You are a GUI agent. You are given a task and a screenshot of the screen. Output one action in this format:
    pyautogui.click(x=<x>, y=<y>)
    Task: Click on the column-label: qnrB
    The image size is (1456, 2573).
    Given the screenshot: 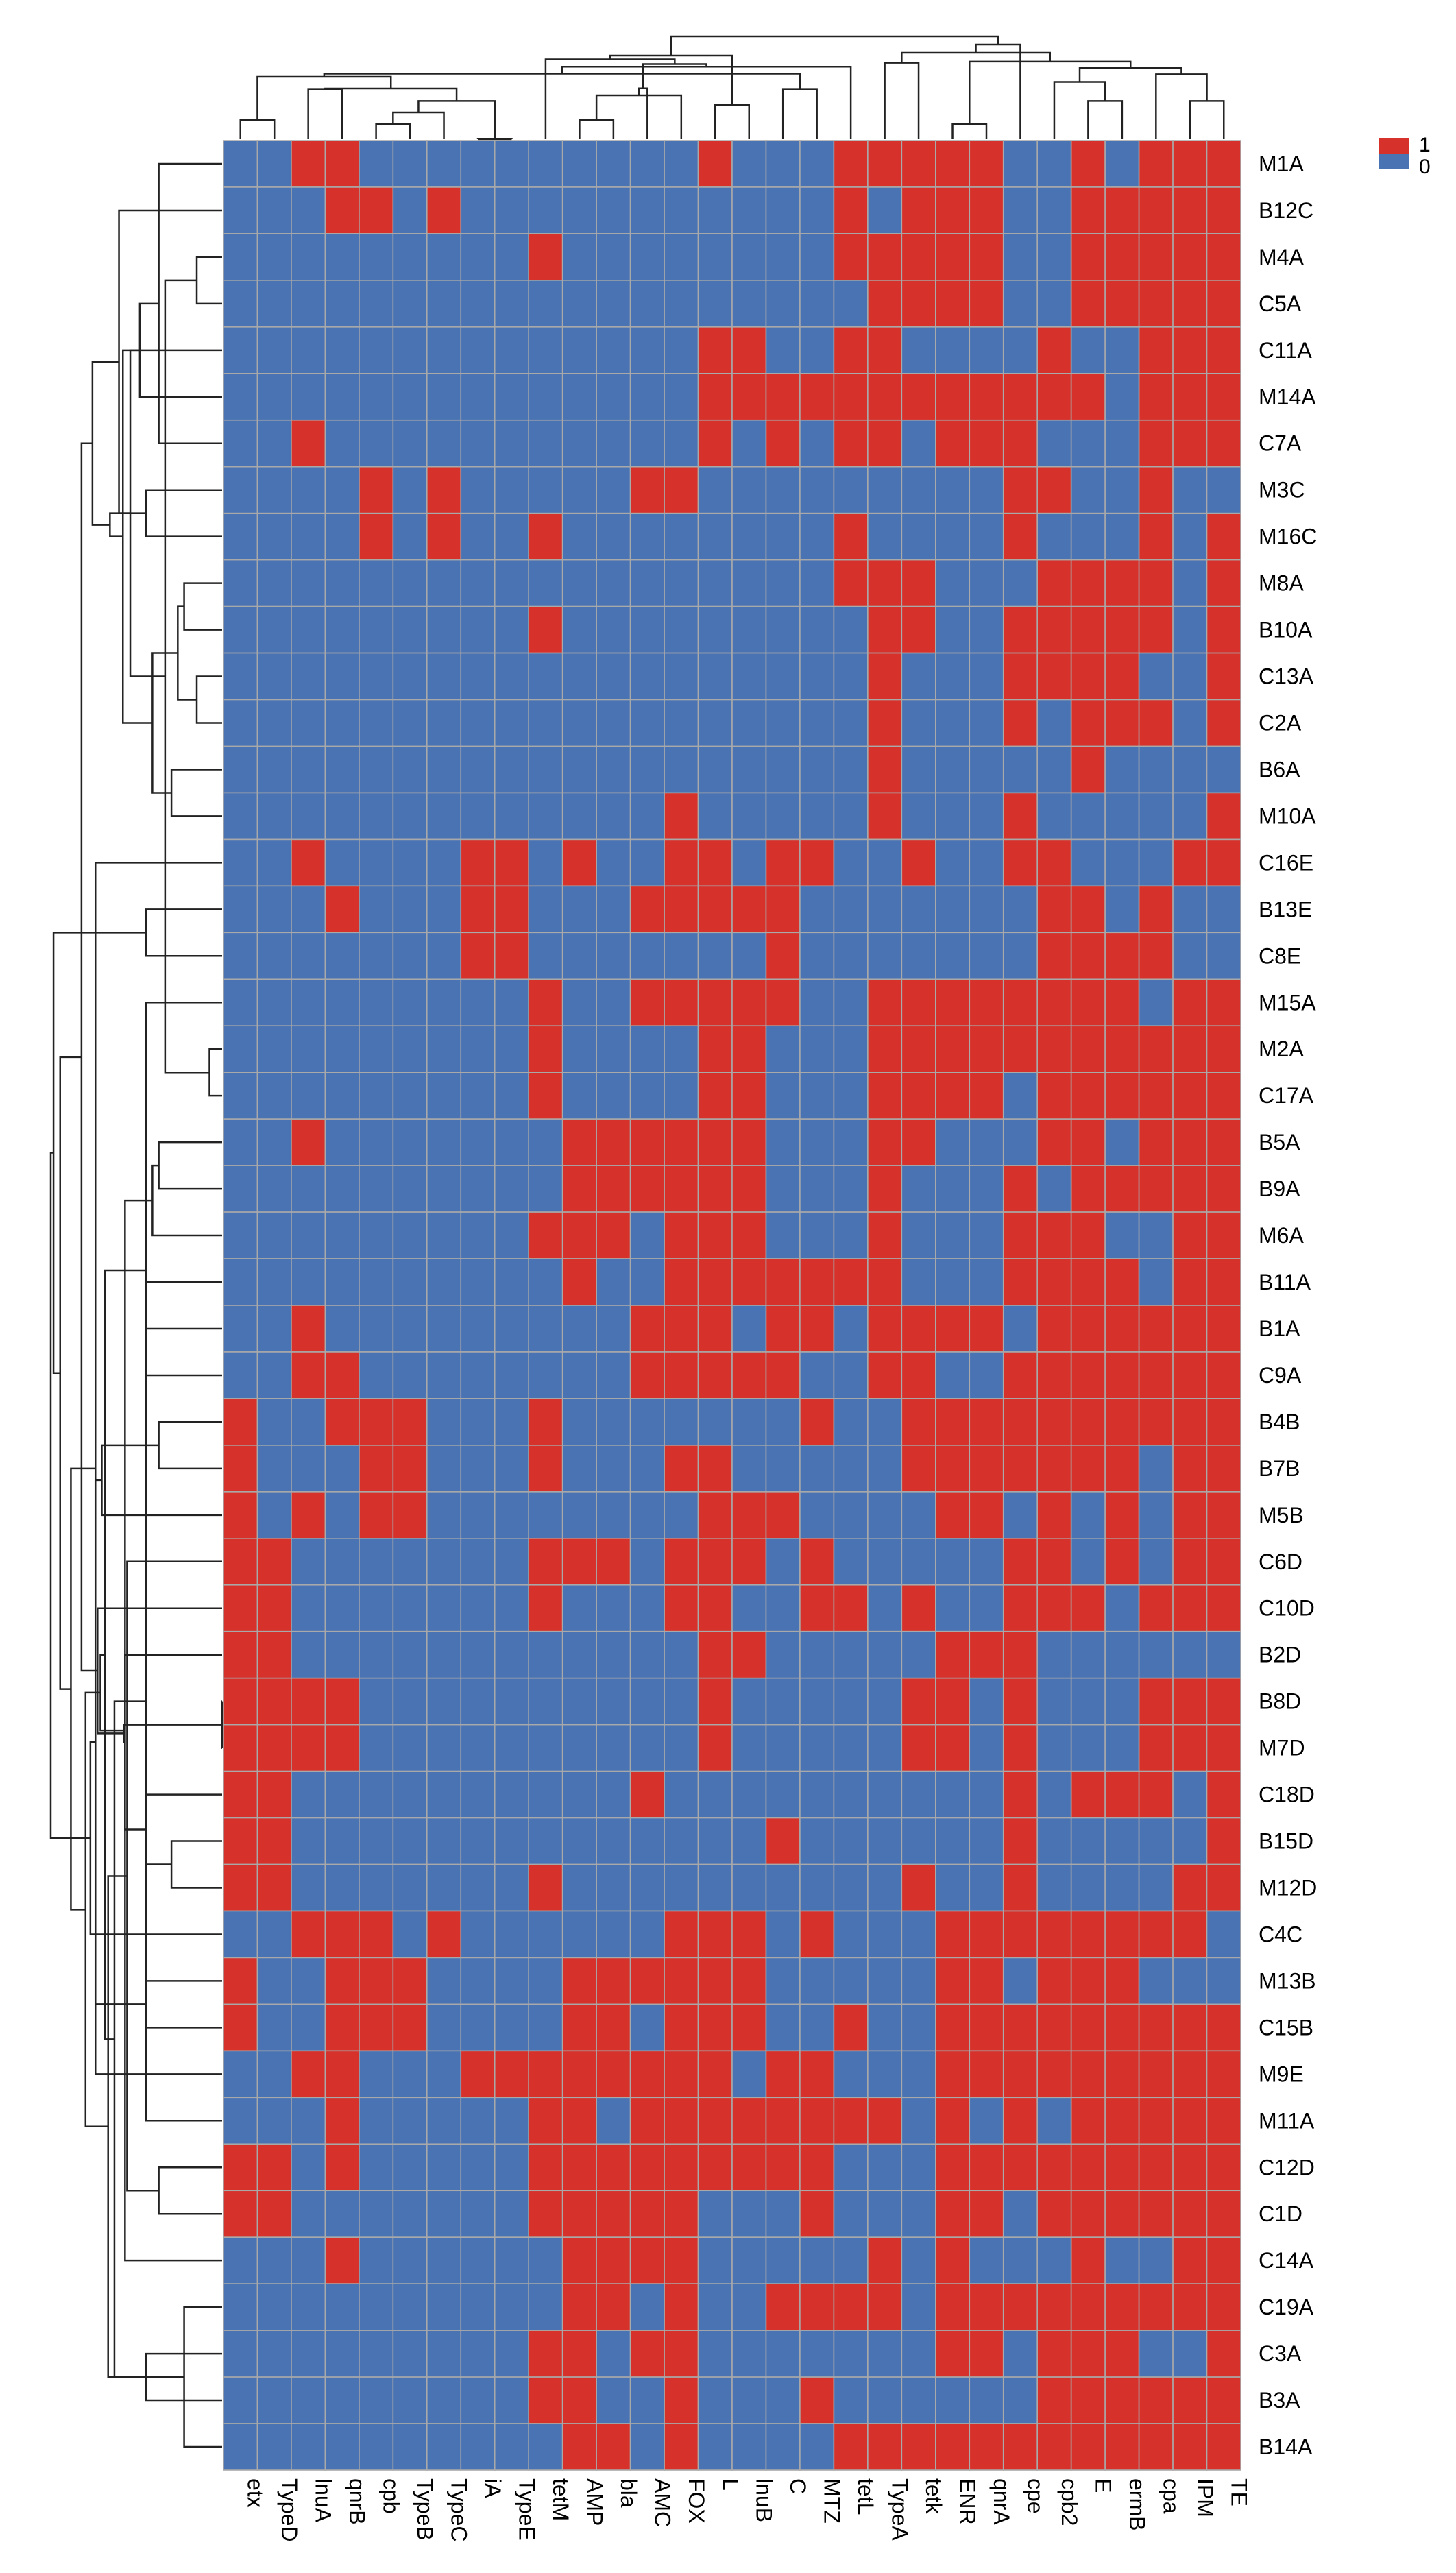 What is the action you would take?
    pyautogui.click(x=357, y=2501)
    